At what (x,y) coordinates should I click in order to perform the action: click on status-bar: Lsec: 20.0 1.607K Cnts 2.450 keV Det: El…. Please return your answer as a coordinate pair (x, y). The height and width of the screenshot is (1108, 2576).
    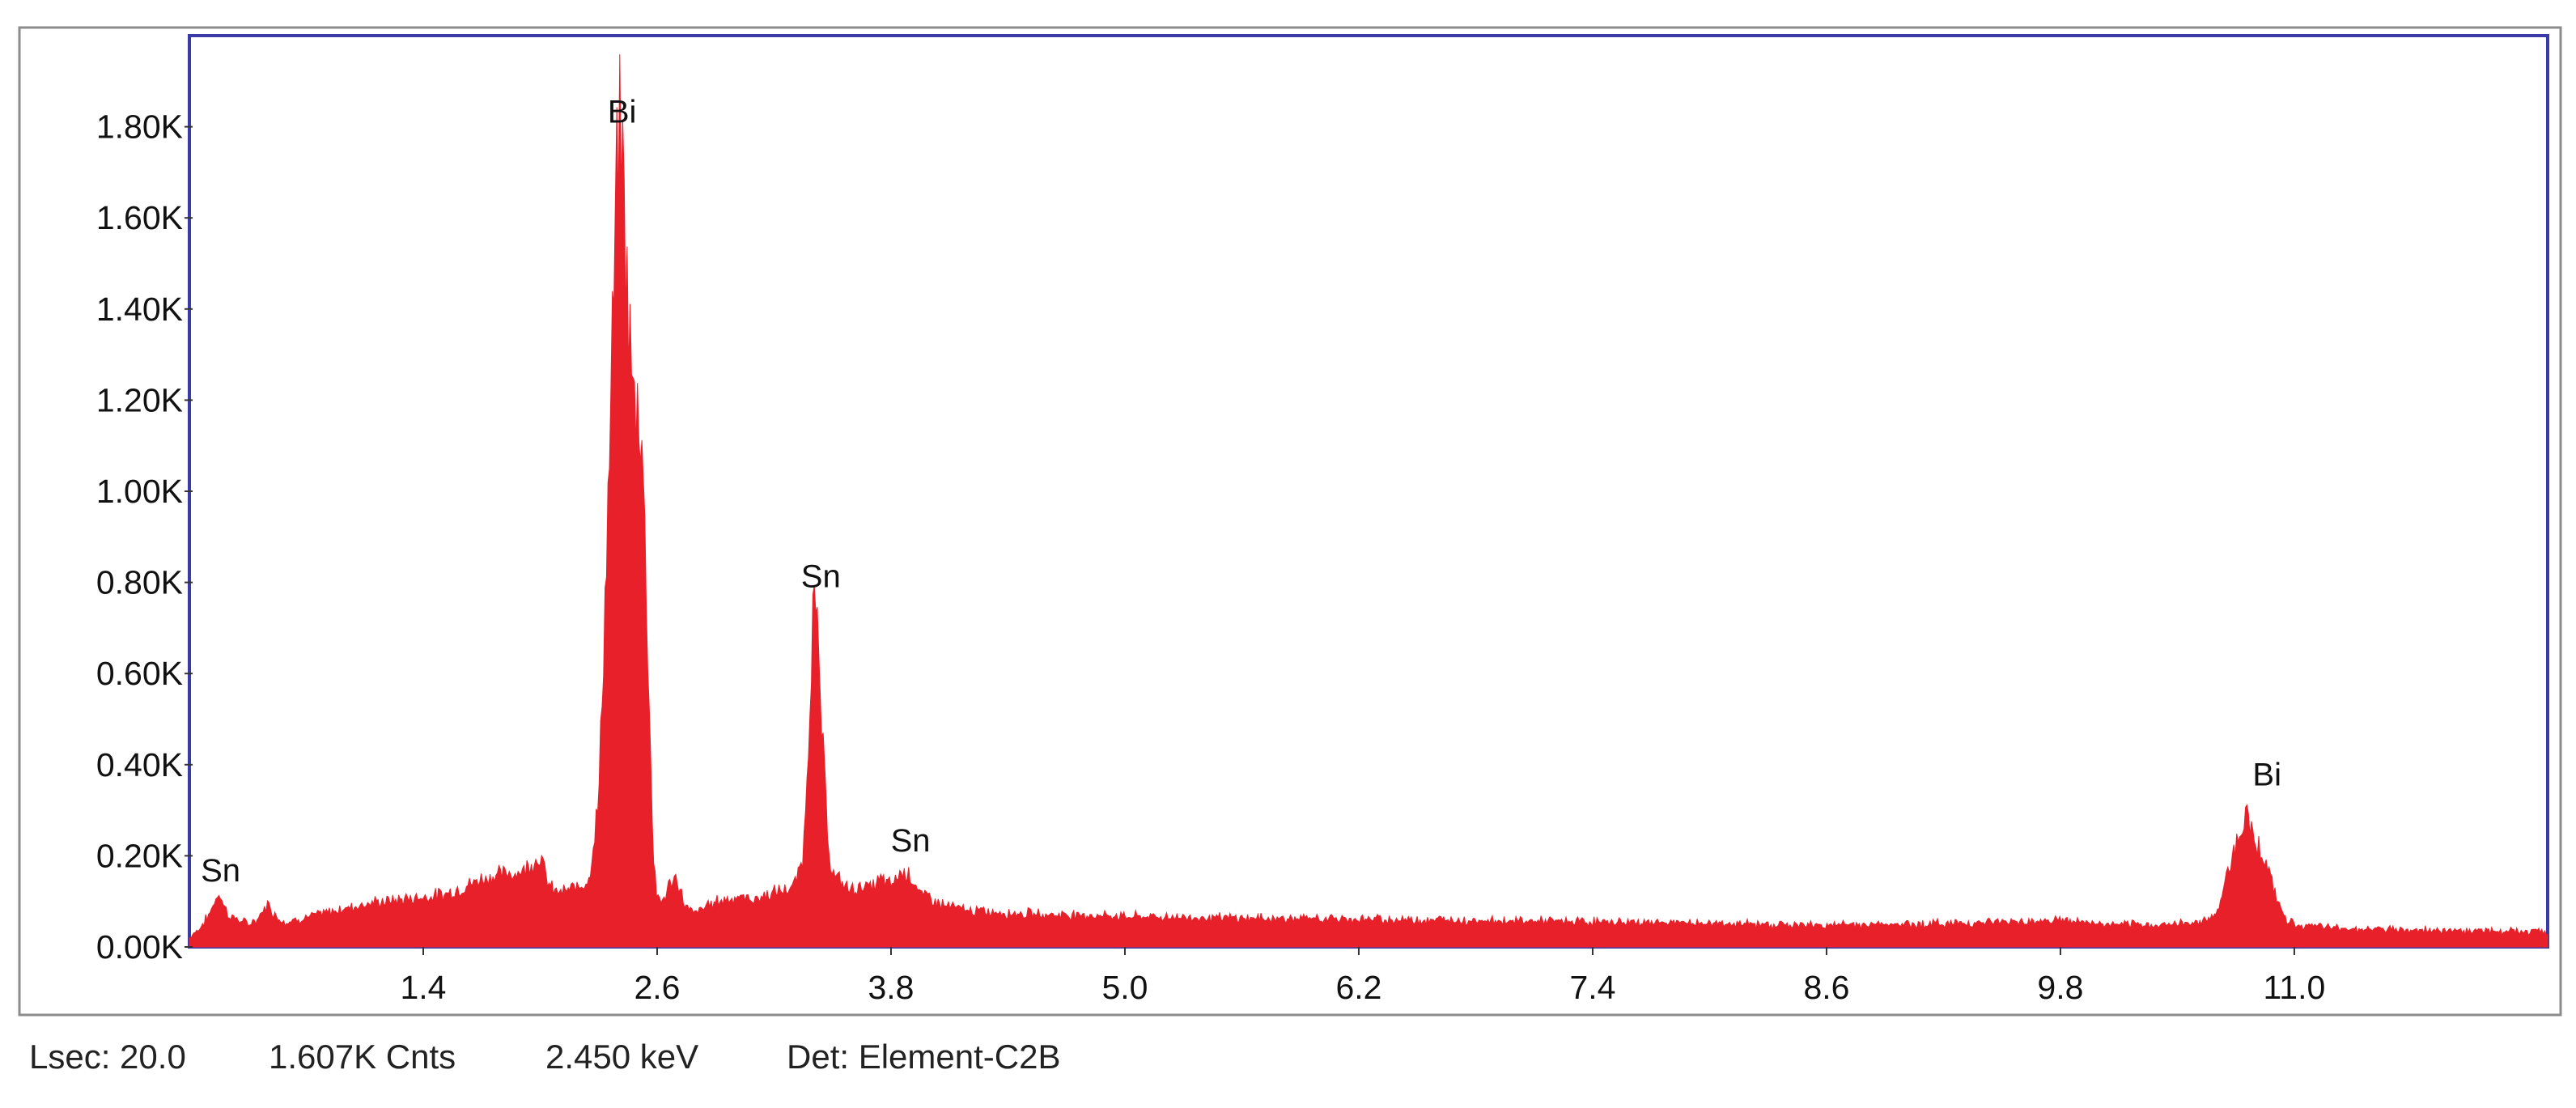
    Looking at the image, I should click on (544, 1057).